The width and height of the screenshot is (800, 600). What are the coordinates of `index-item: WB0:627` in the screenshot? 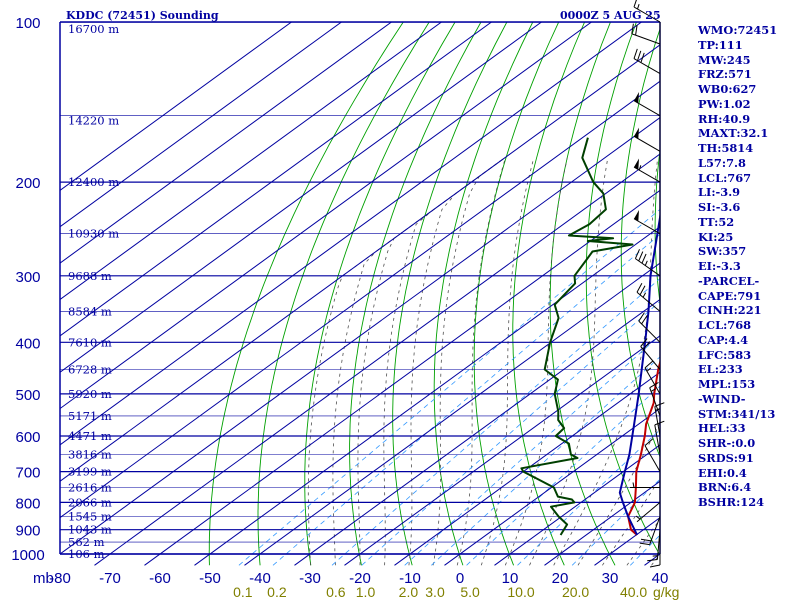 It's located at (727, 89).